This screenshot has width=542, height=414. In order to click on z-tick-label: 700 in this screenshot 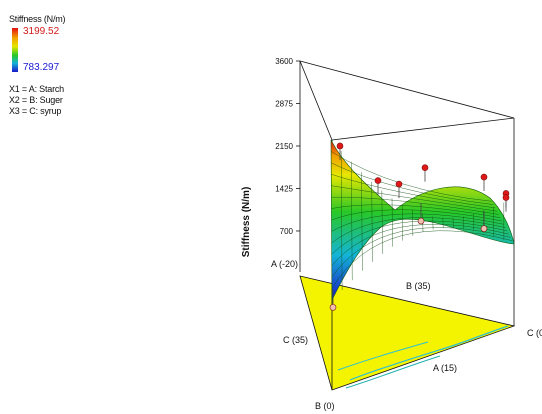, I will do `click(287, 231)`.